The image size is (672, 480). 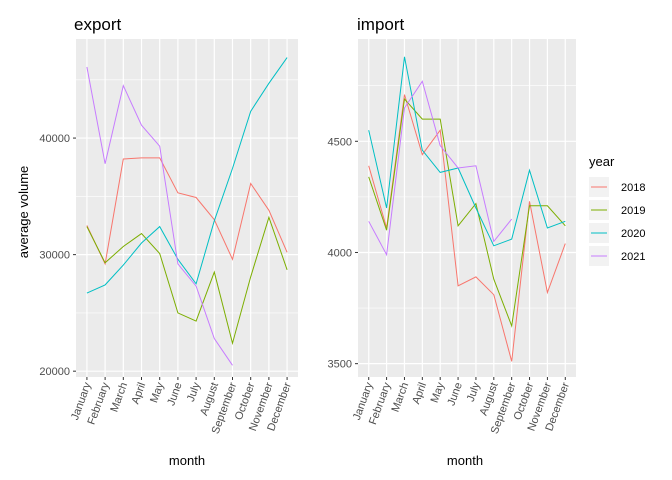 What do you see at coordinates (340, 253) in the screenshot?
I see `y-tick-label: 4000` at bounding box center [340, 253].